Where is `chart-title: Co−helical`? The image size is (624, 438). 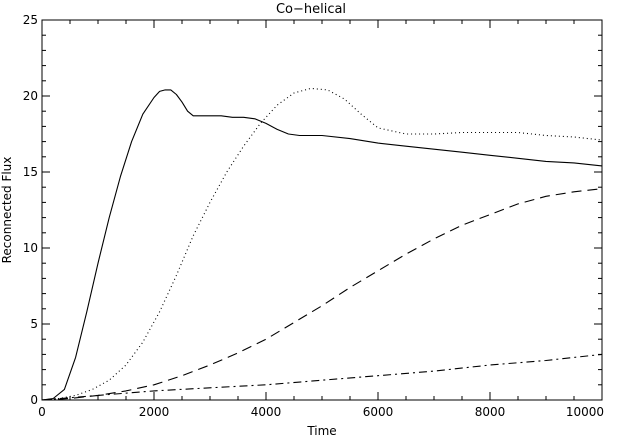
chart-title: Co−helical is located at coordinates (311, 9).